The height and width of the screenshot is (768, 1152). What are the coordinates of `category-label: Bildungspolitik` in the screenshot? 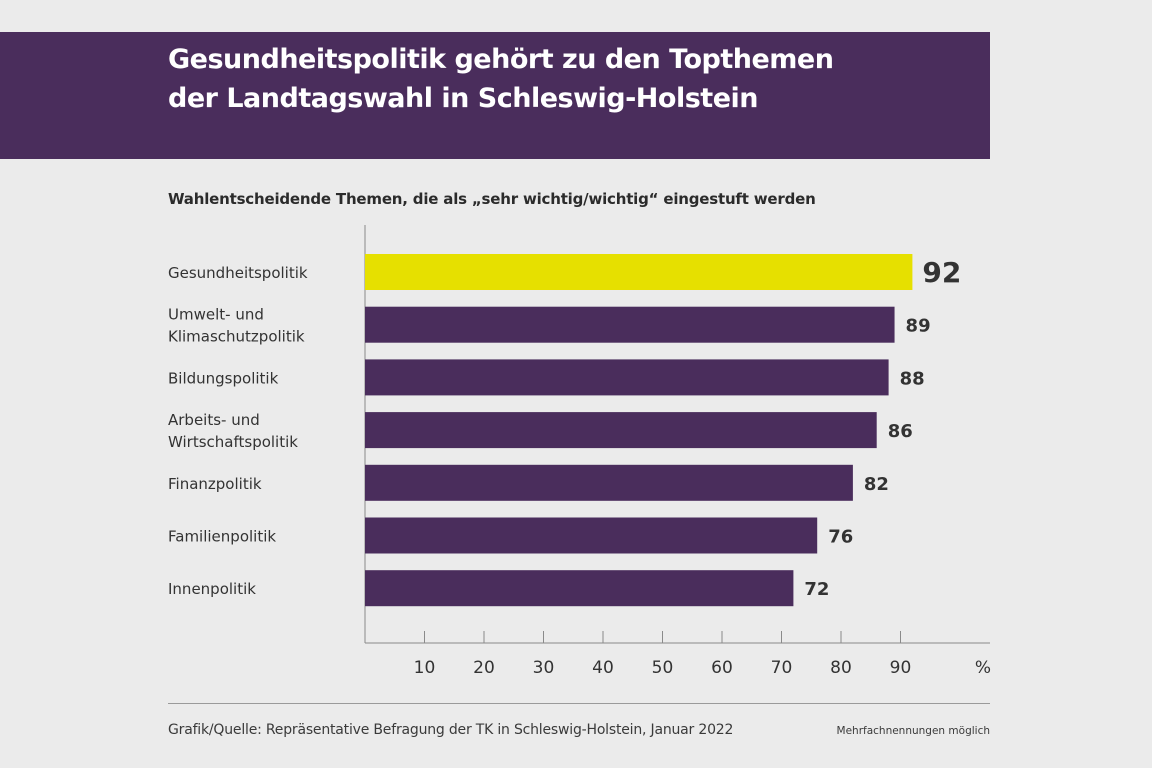 It's located at (223, 378).